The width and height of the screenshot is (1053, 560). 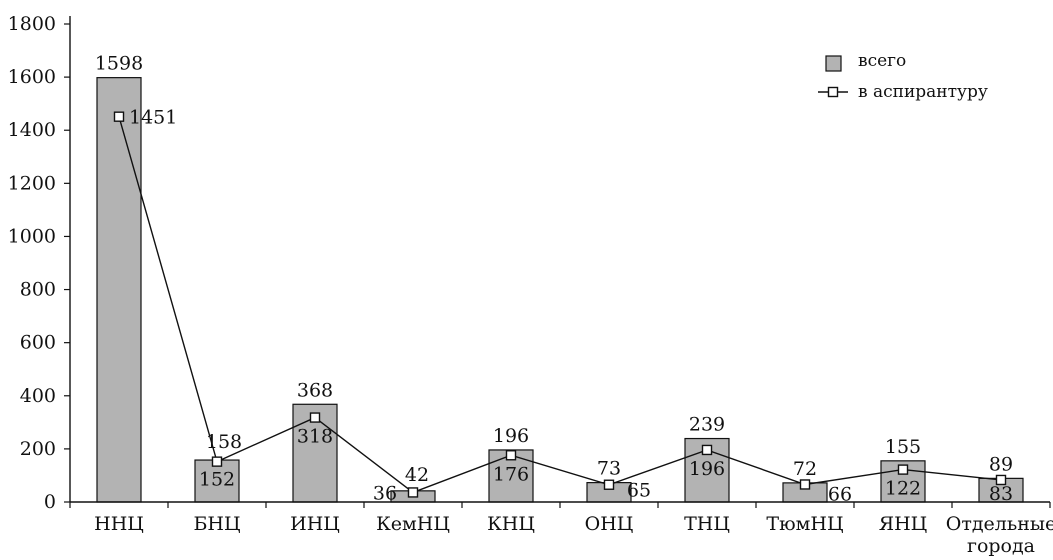 I want to click on legend-label-line: в аспирантуру, so click(x=923, y=92).